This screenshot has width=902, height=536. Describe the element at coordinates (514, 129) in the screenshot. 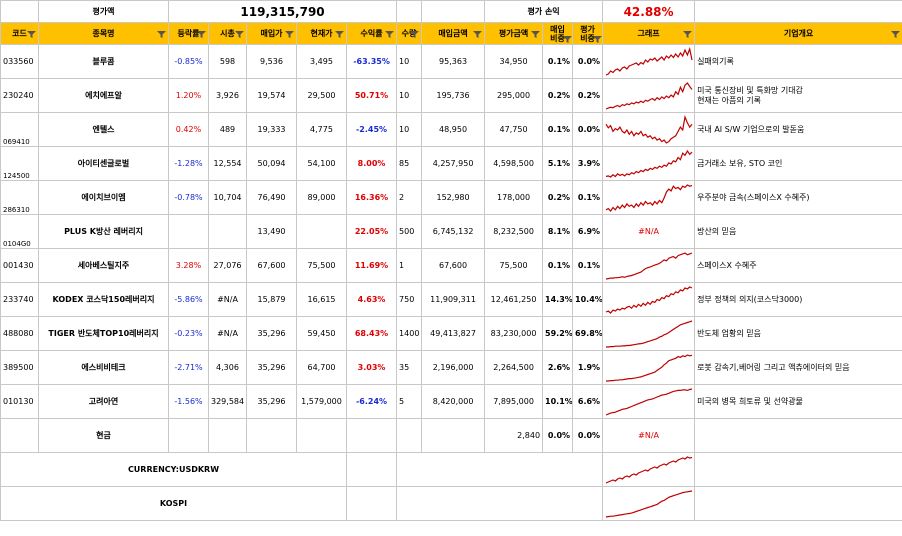

I see `eval-amt-cell: 47,750` at that location.